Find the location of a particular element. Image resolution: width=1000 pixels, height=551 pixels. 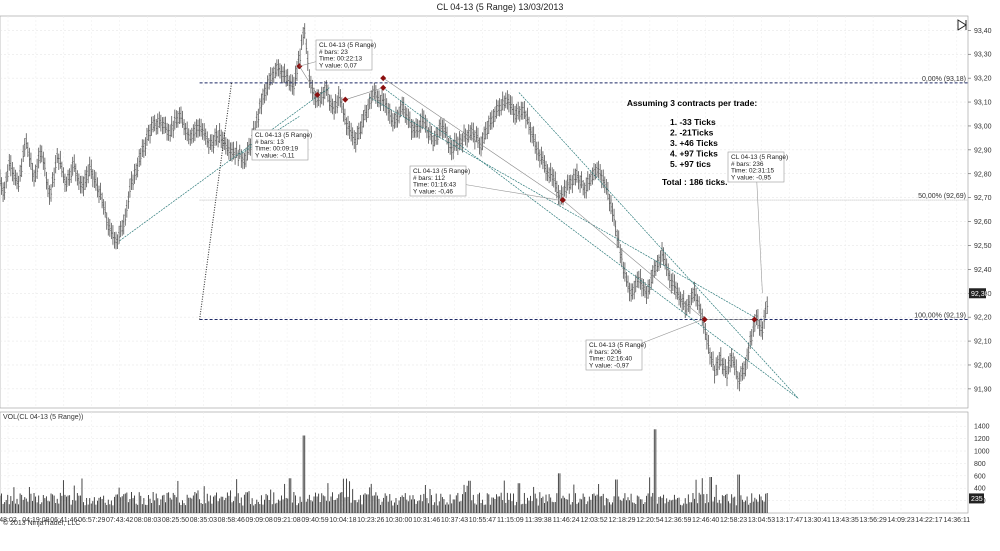

time-tick-label: 12:20:54 is located at coordinates (649, 520).